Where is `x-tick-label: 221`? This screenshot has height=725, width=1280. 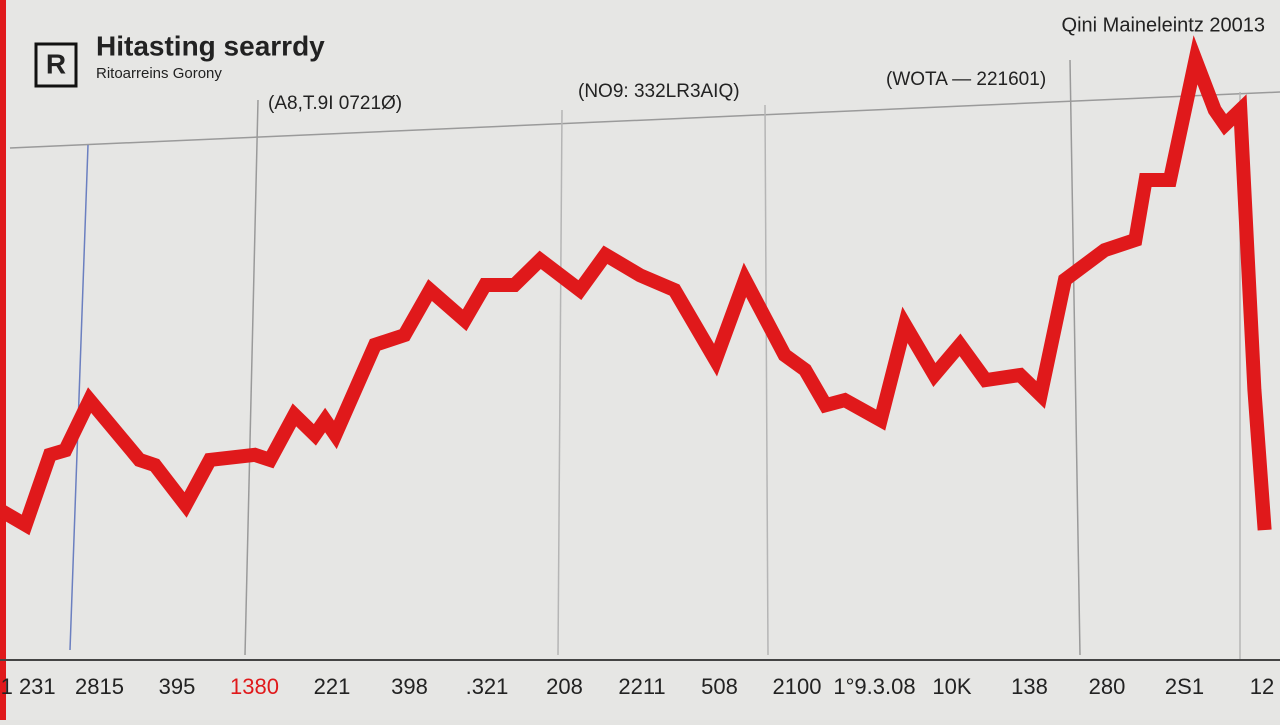 x-tick-label: 221 is located at coordinates (332, 686).